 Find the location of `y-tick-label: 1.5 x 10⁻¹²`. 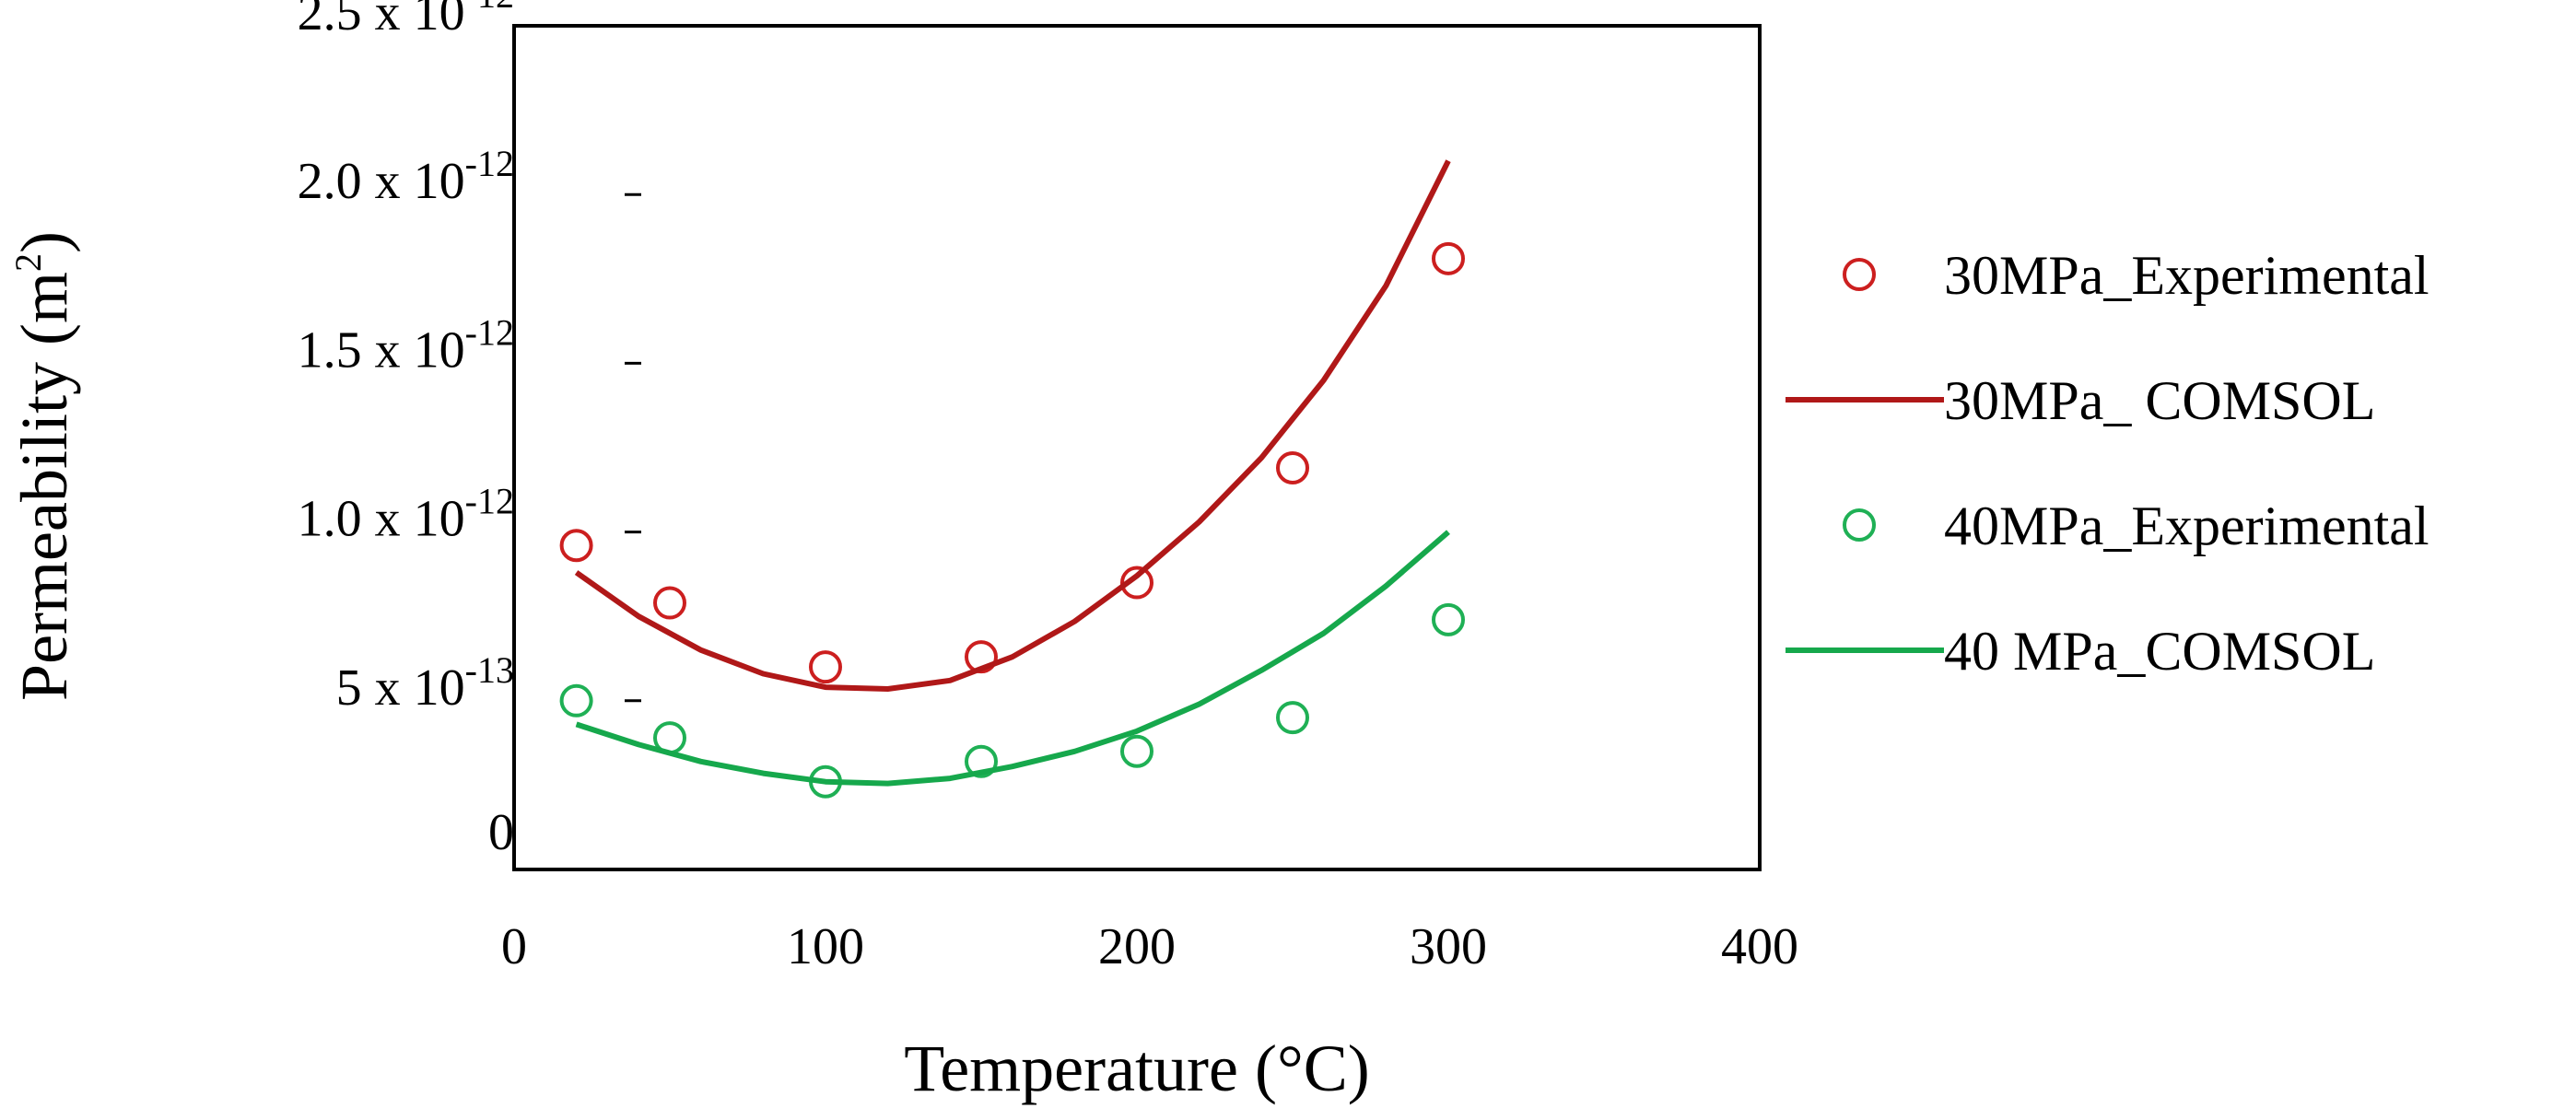

y-tick-label: 1.5 x 10⁻¹² is located at coordinates (406, 345).